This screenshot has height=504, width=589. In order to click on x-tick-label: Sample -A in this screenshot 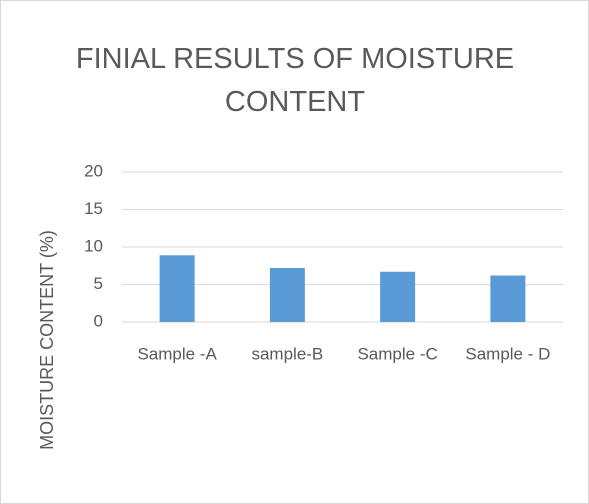, I will do `click(177, 353)`.